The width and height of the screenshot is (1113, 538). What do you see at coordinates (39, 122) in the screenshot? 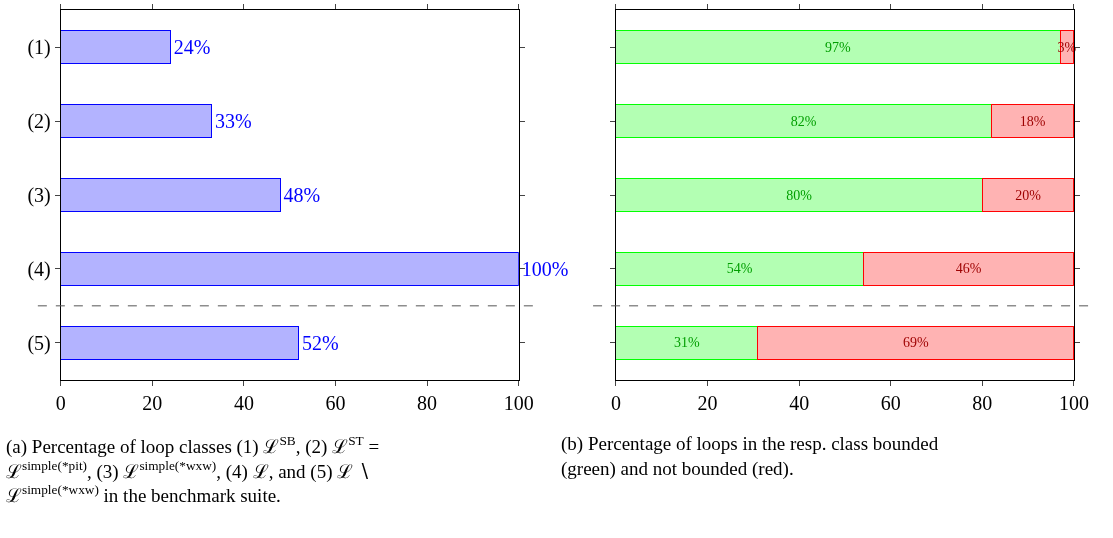
I see `y-tick-label: (2)` at bounding box center [39, 122].